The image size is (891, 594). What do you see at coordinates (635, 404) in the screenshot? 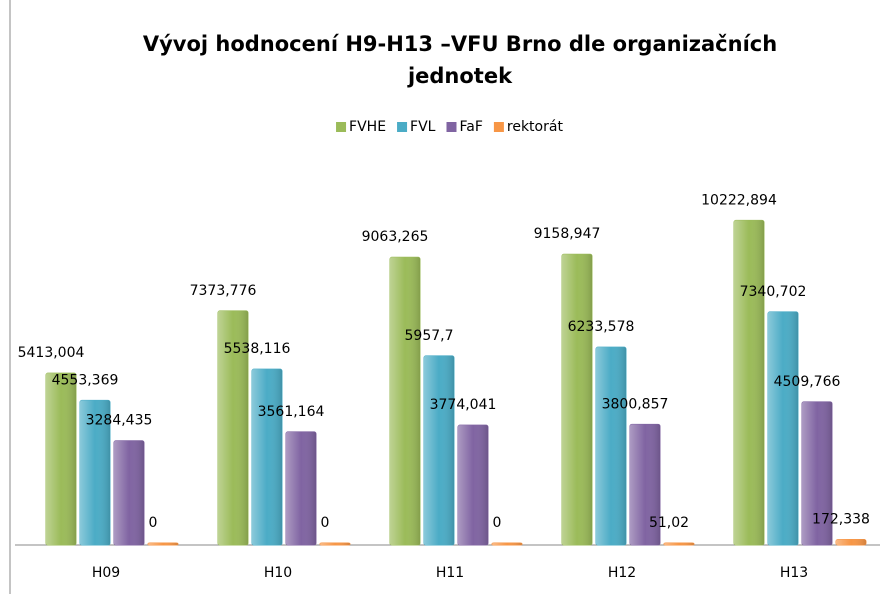
I see `data-label: 3800,857` at bounding box center [635, 404].